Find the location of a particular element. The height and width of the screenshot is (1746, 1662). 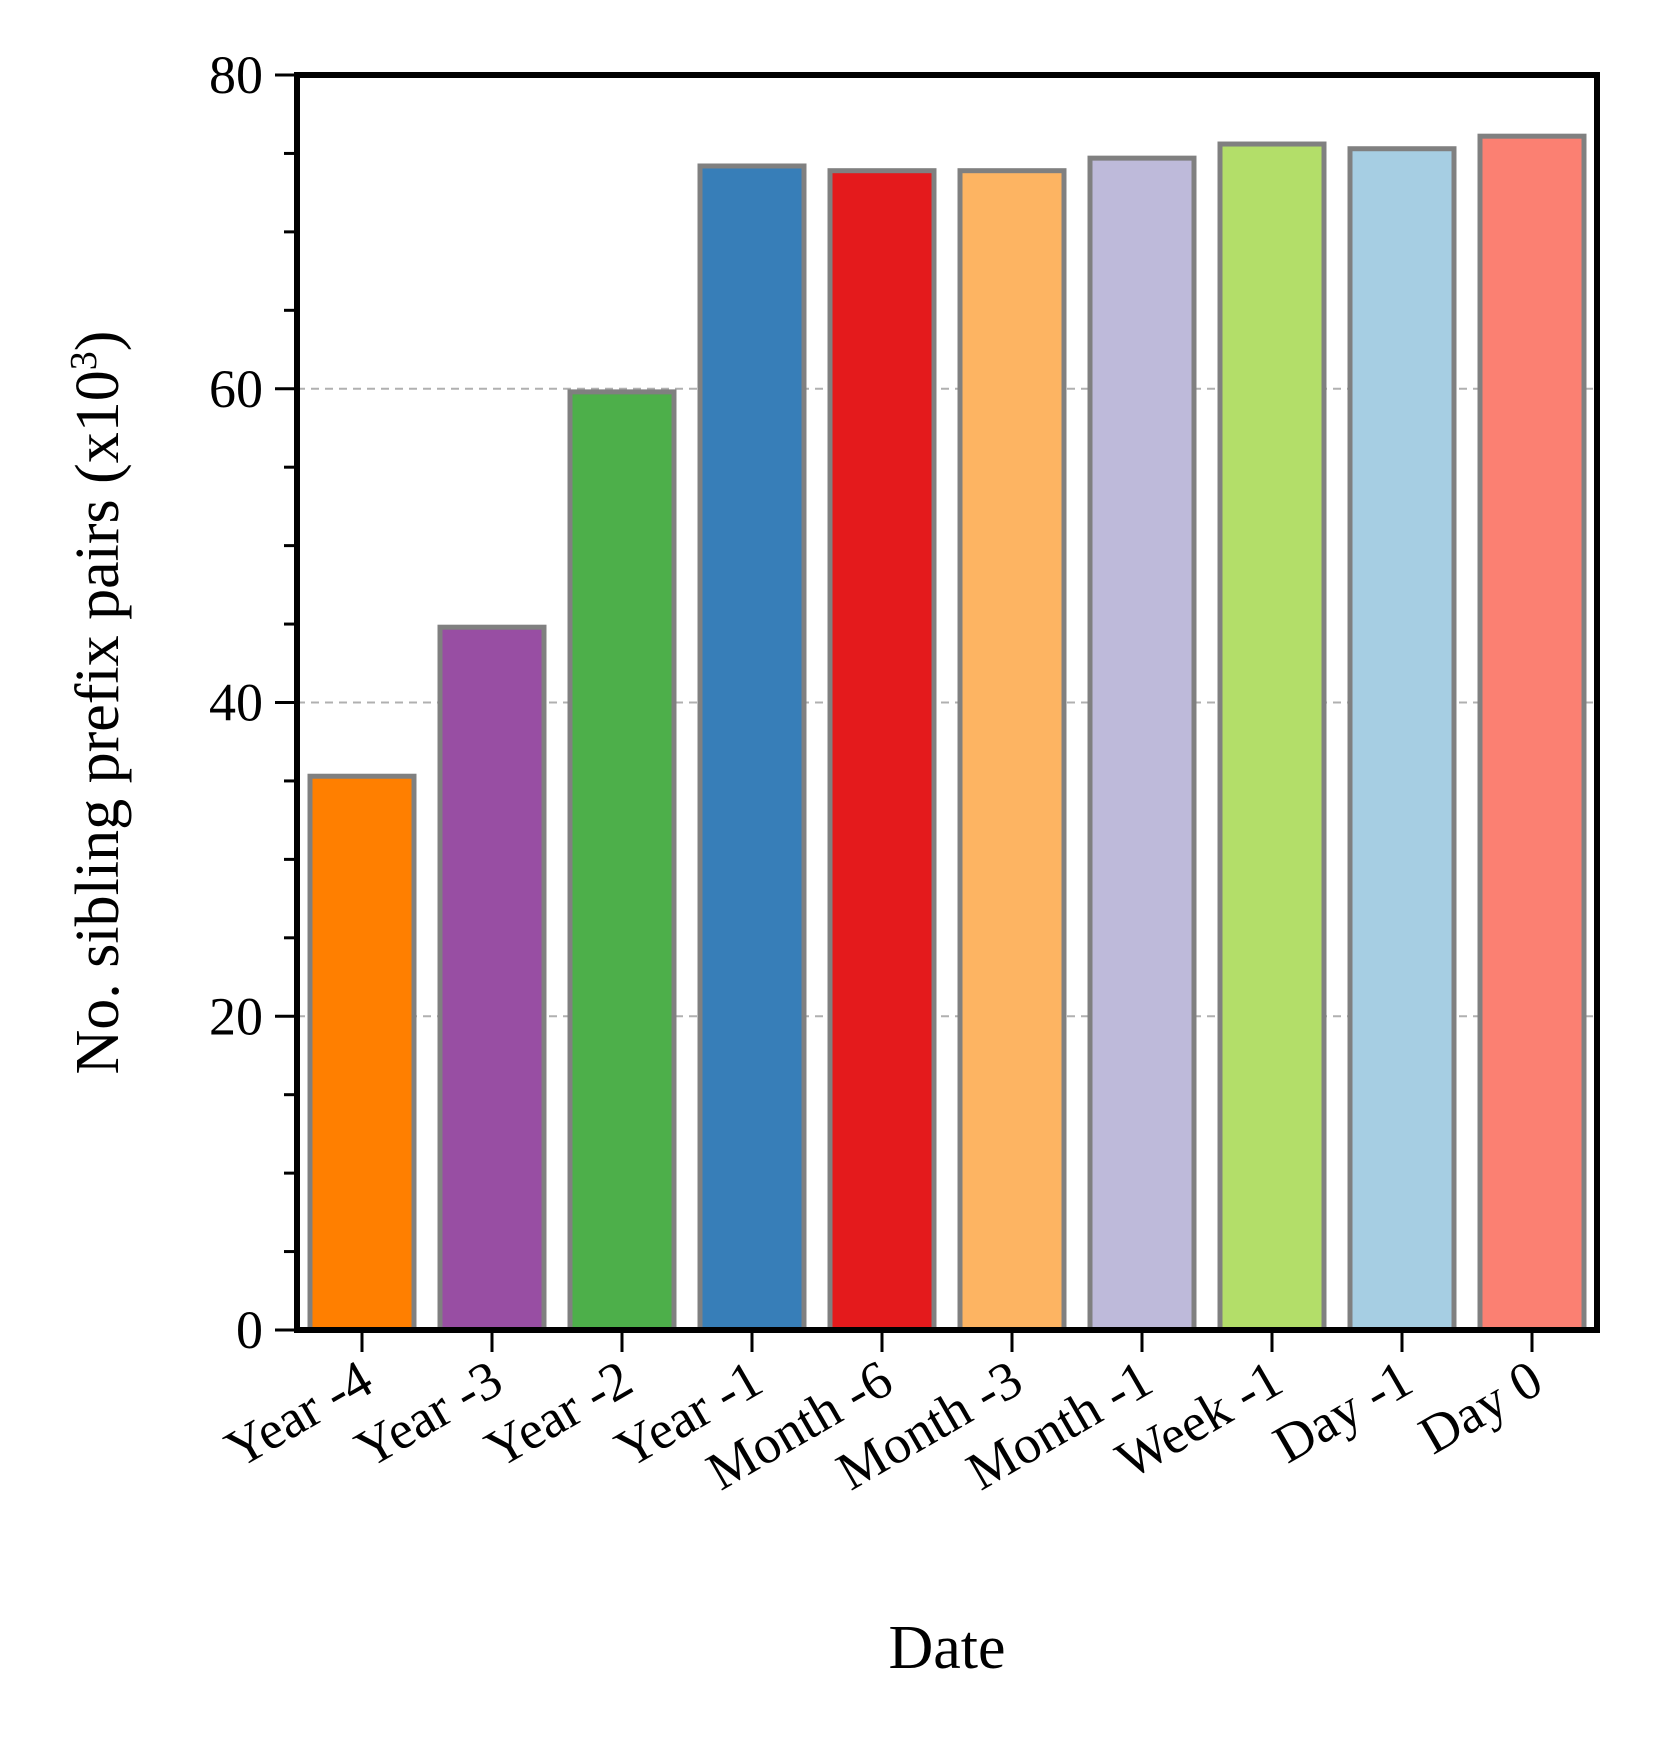

y-axis-title-suffix: ) is located at coordinates (98, 341).